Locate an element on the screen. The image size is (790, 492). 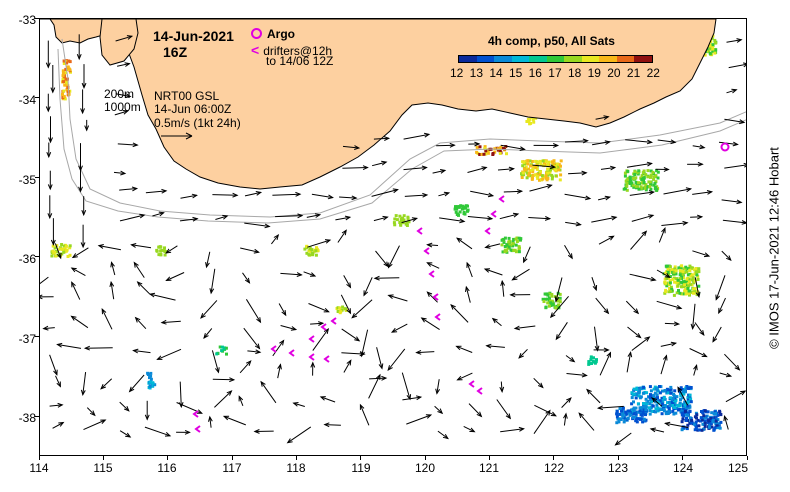
source-time: 14-Jun 06:00Z is located at coordinates (193, 109).